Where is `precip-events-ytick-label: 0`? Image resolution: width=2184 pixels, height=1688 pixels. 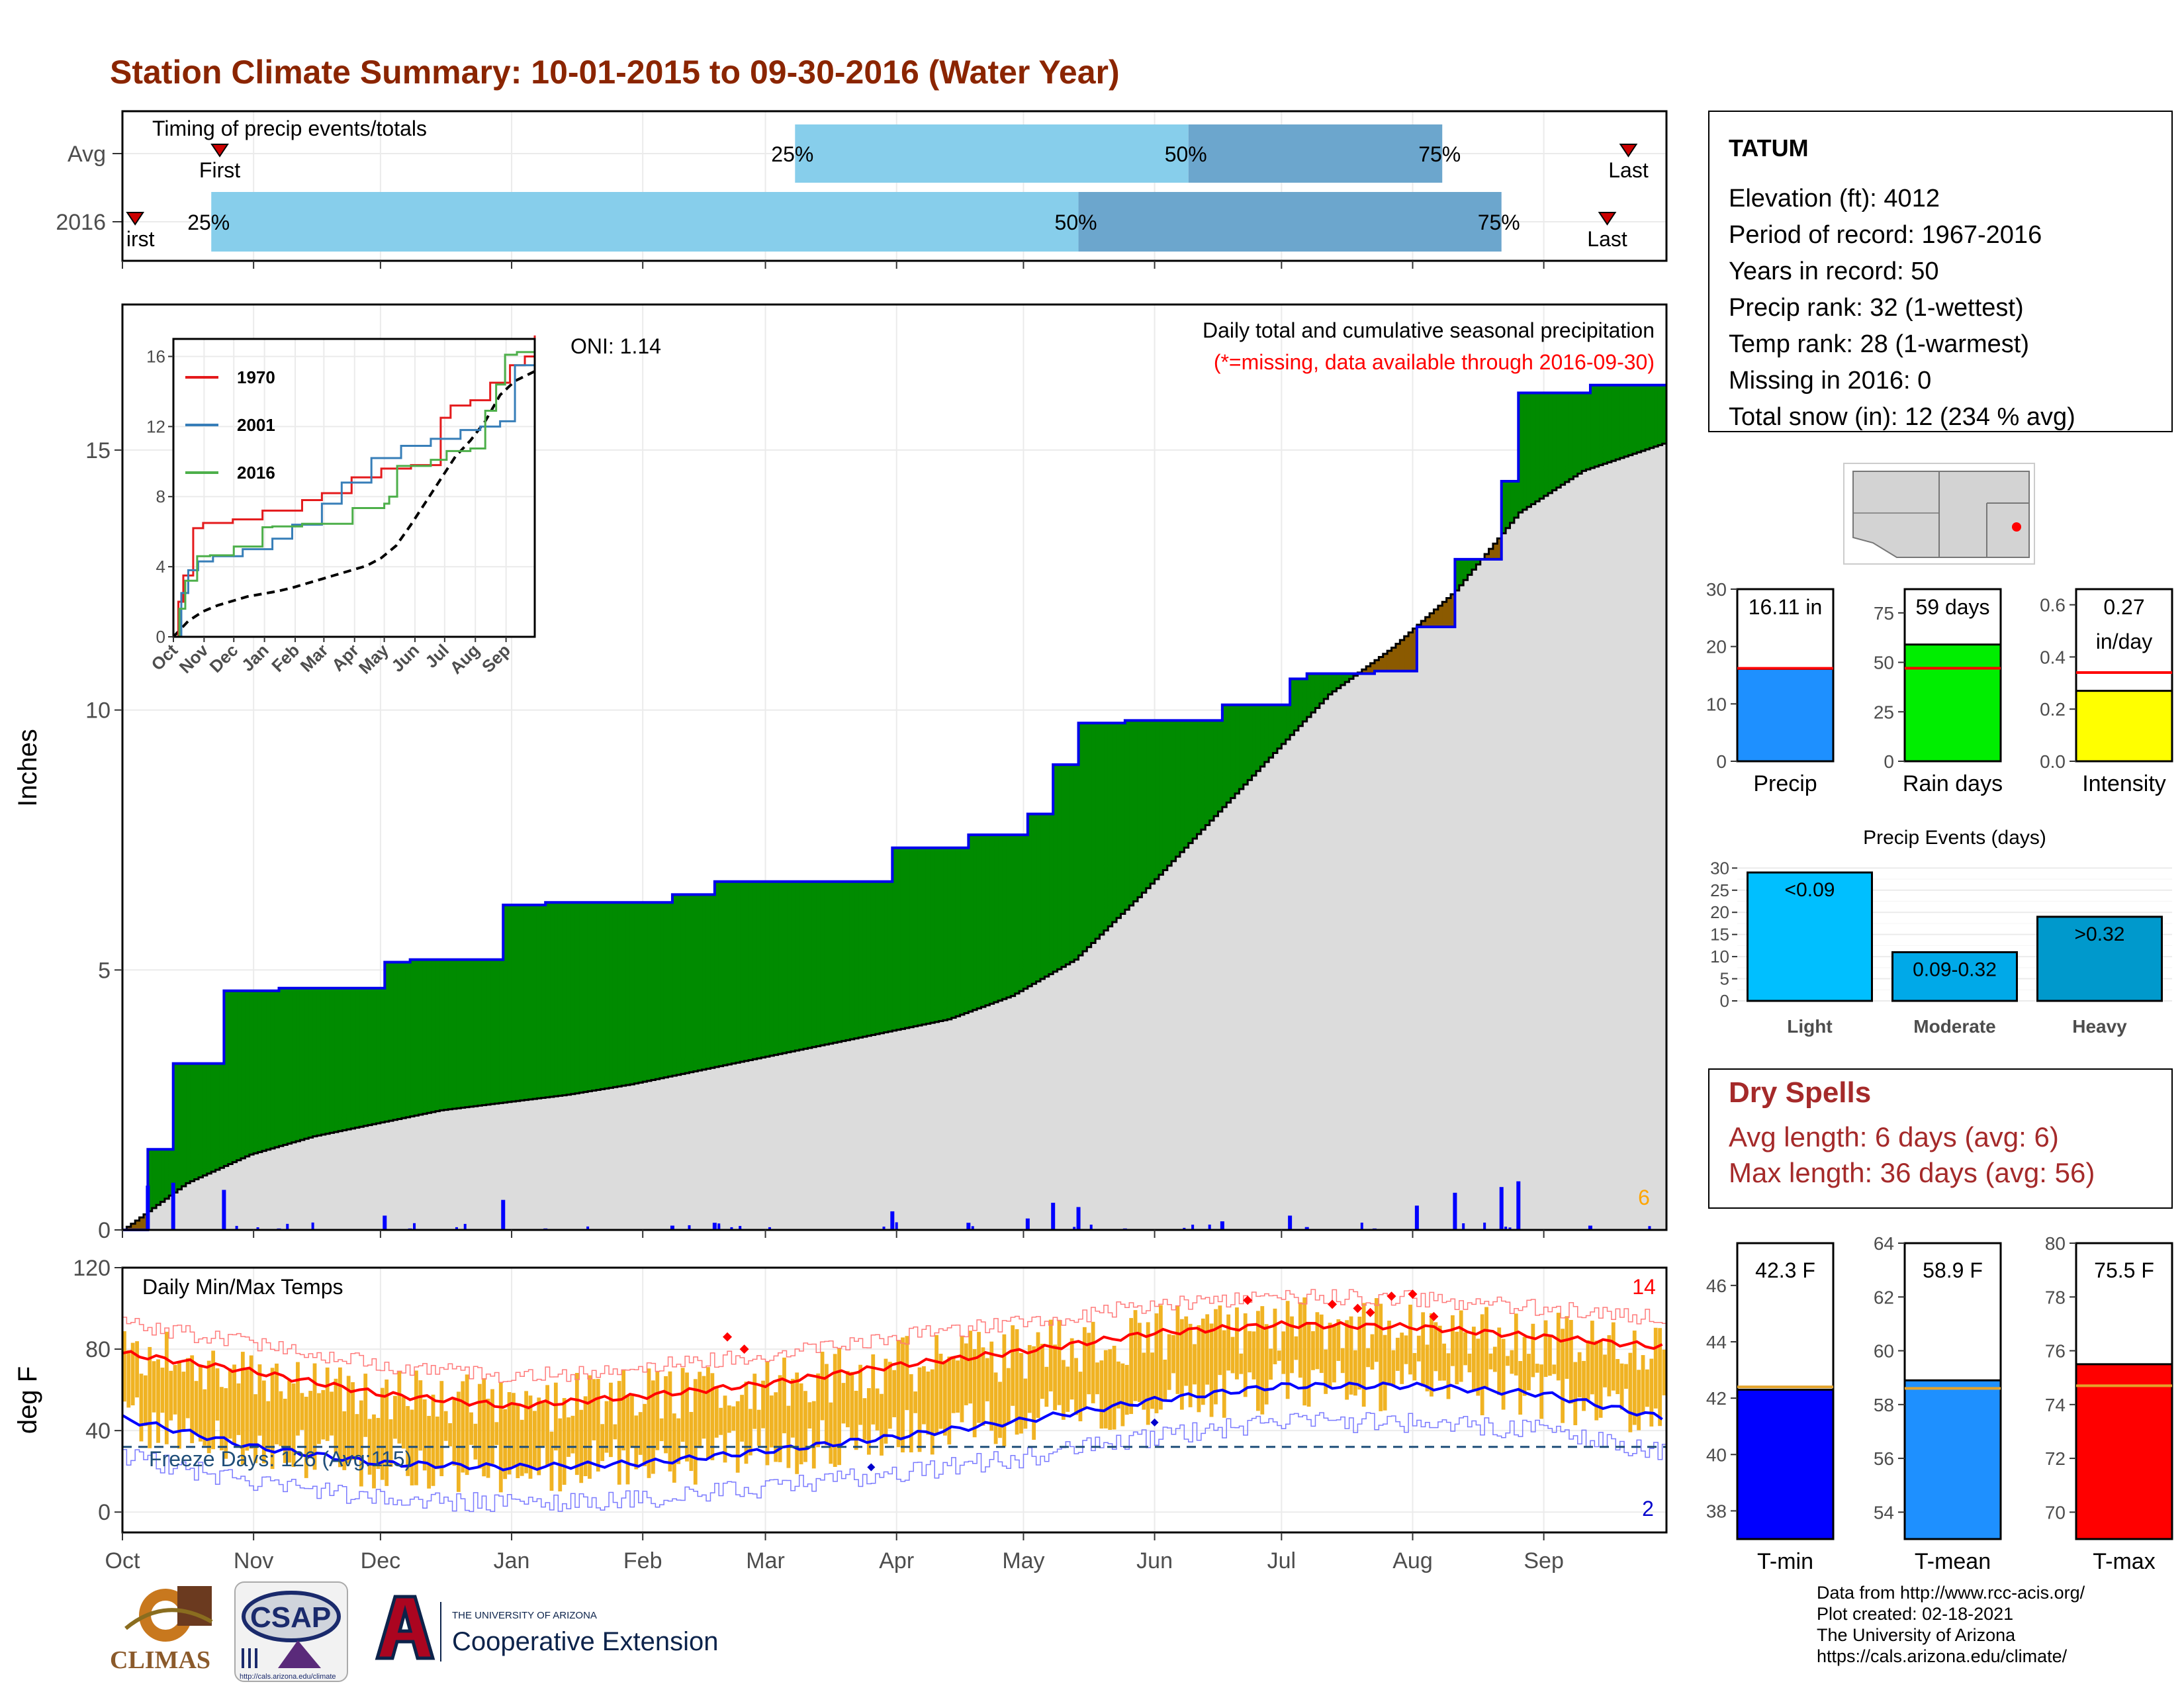 precip-events-ytick-label: 0 is located at coordinates (1724, 1001).